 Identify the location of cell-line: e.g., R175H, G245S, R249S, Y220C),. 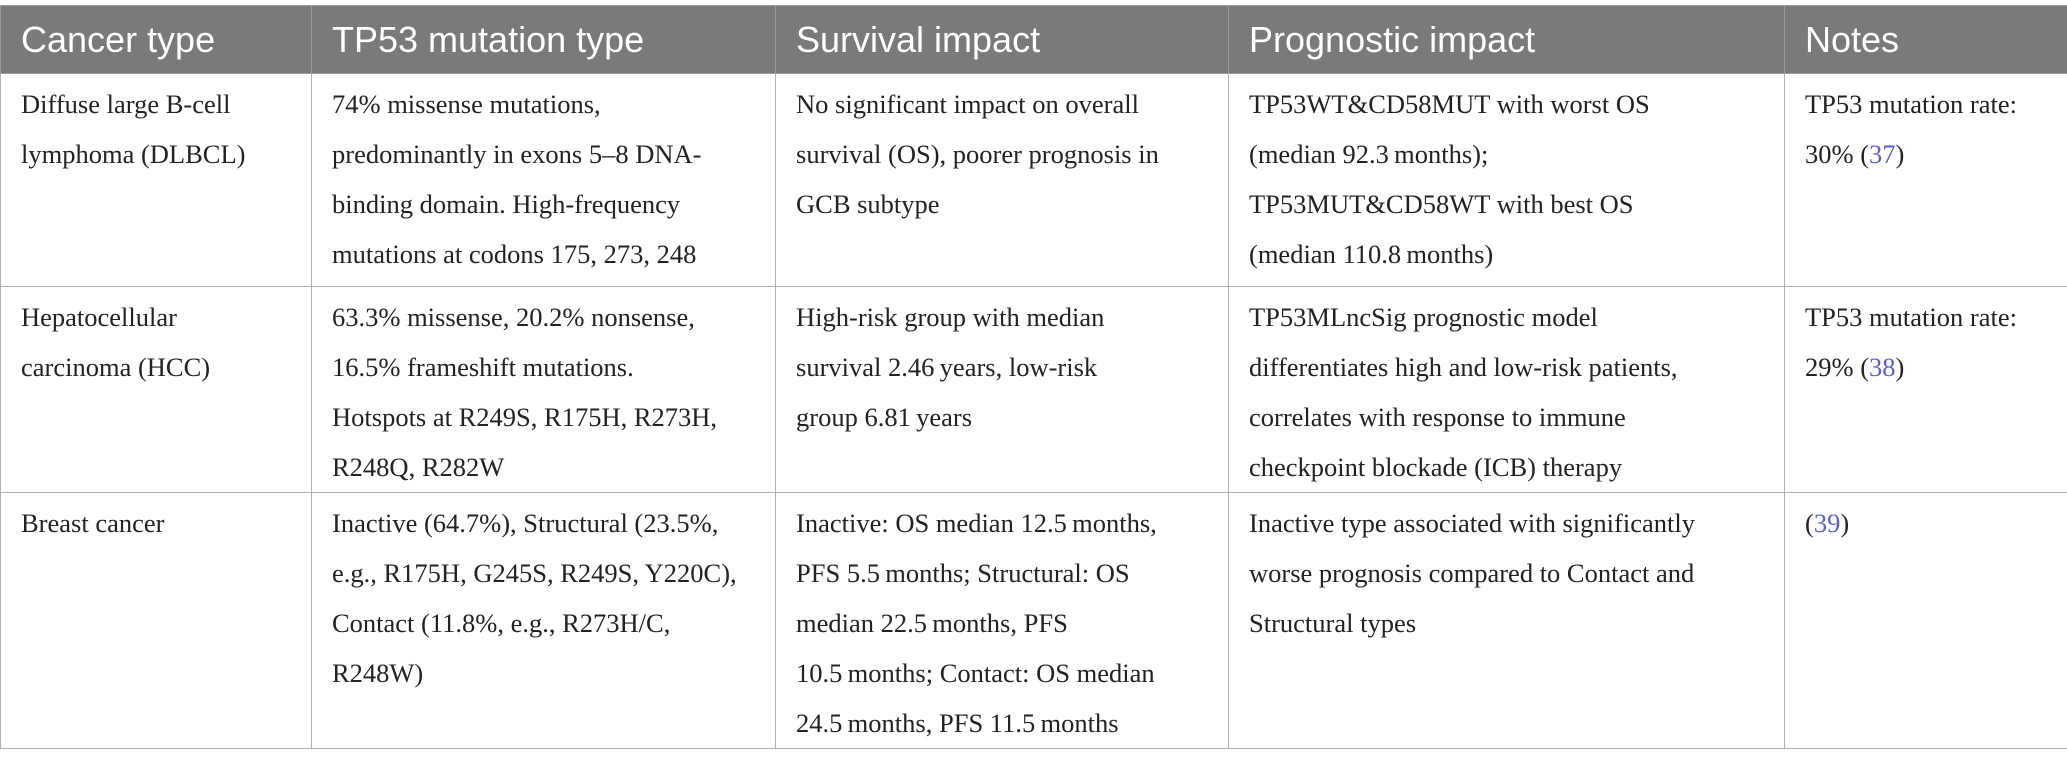
(543, 573).